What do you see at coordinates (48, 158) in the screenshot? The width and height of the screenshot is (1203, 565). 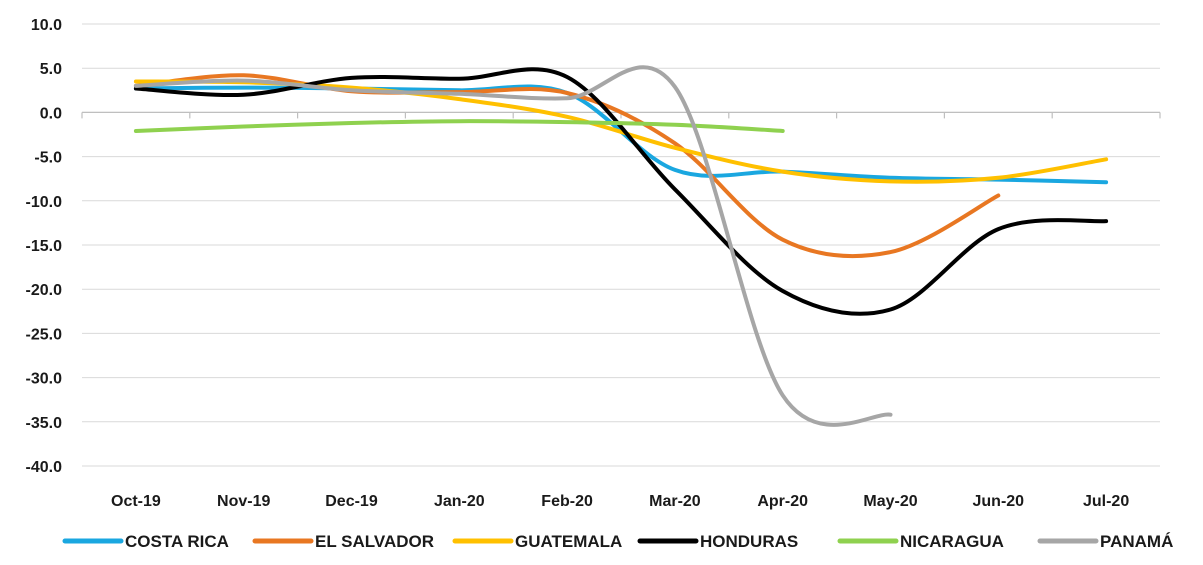 I see `y-tick-label: -5.0` at bounding box center [48, 158].